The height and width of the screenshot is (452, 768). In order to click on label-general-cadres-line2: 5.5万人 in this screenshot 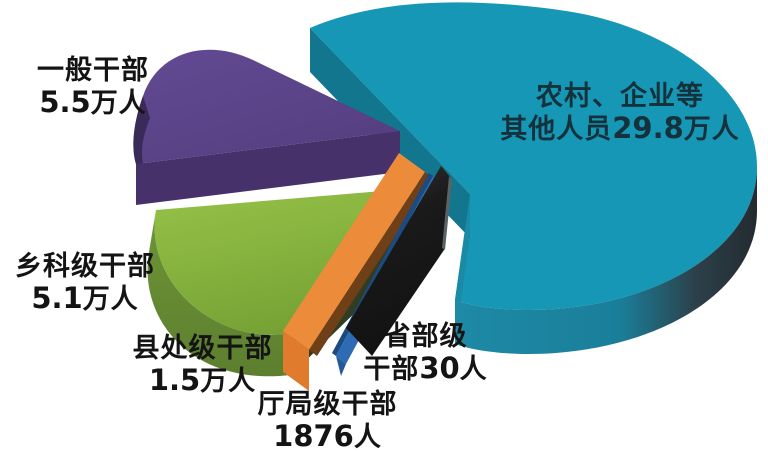, I will do `click(93, 102)`.